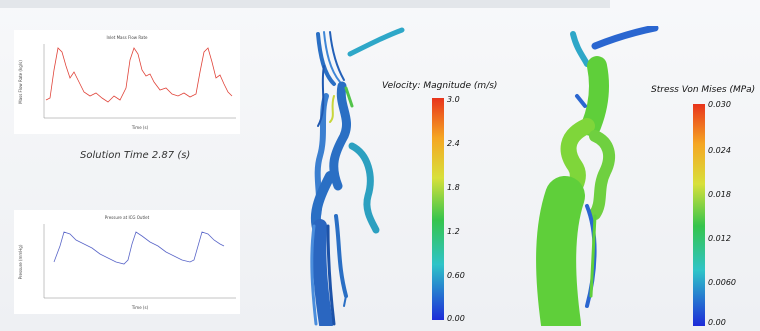  What do you see at coordinates (453, 143) in the screenshot?
I see `velocity-tick: 2.4` at bounding box center [453, 143].